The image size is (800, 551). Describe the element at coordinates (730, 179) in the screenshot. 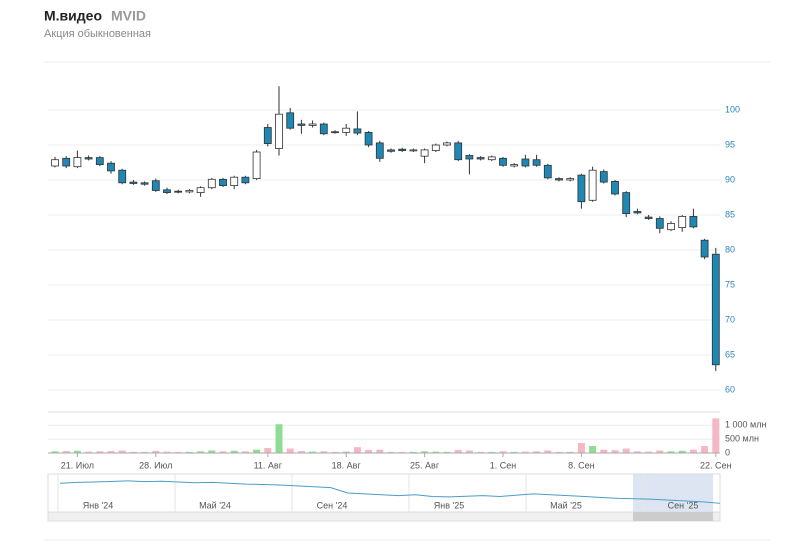

I see `y-tick-label: 90` at that location.